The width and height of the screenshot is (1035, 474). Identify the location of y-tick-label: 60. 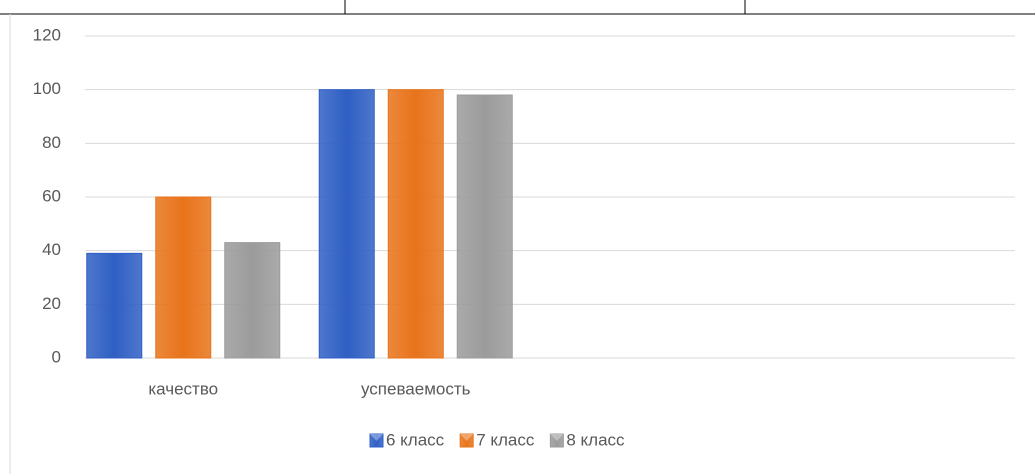
(51, 195).